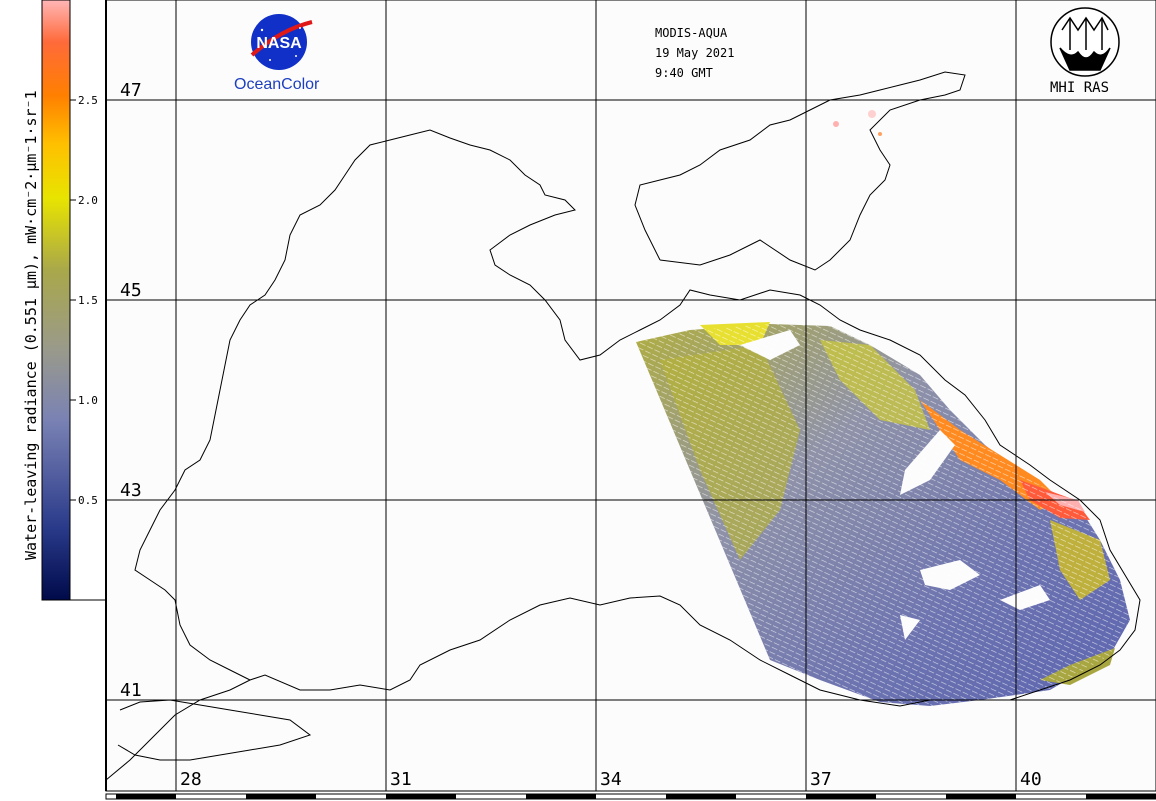 The height and width of the screenshot is (801, 1156). Describe the element at coordinates (131, 90) in the screenshot. I see `lat-label-47: 47` at that location.